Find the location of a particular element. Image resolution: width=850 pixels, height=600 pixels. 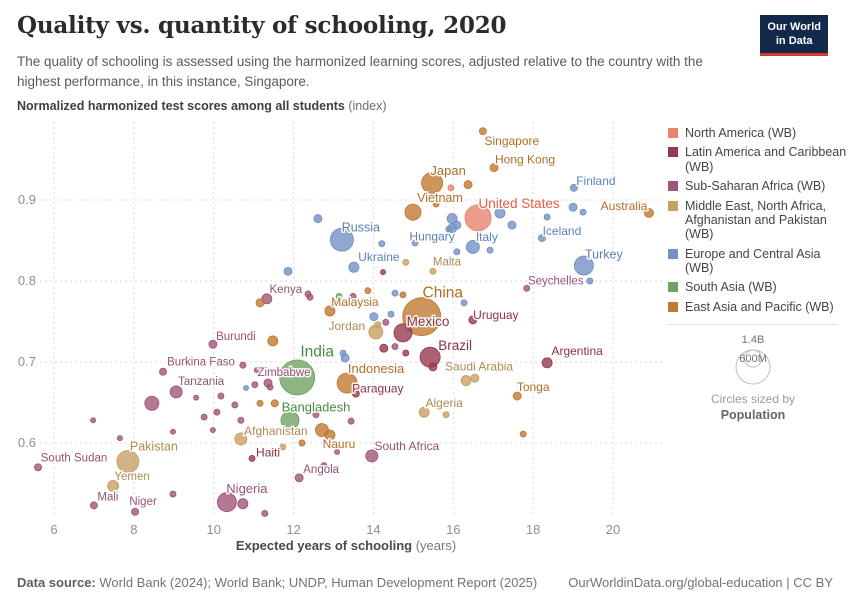

data-point-argentina is located at coordinates (547, 363).